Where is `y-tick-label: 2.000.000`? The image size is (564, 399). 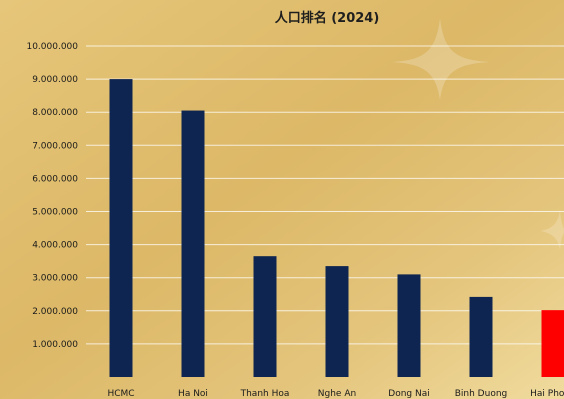
y-tick-label: 2.000.000 is located at coordinates (55, 312).